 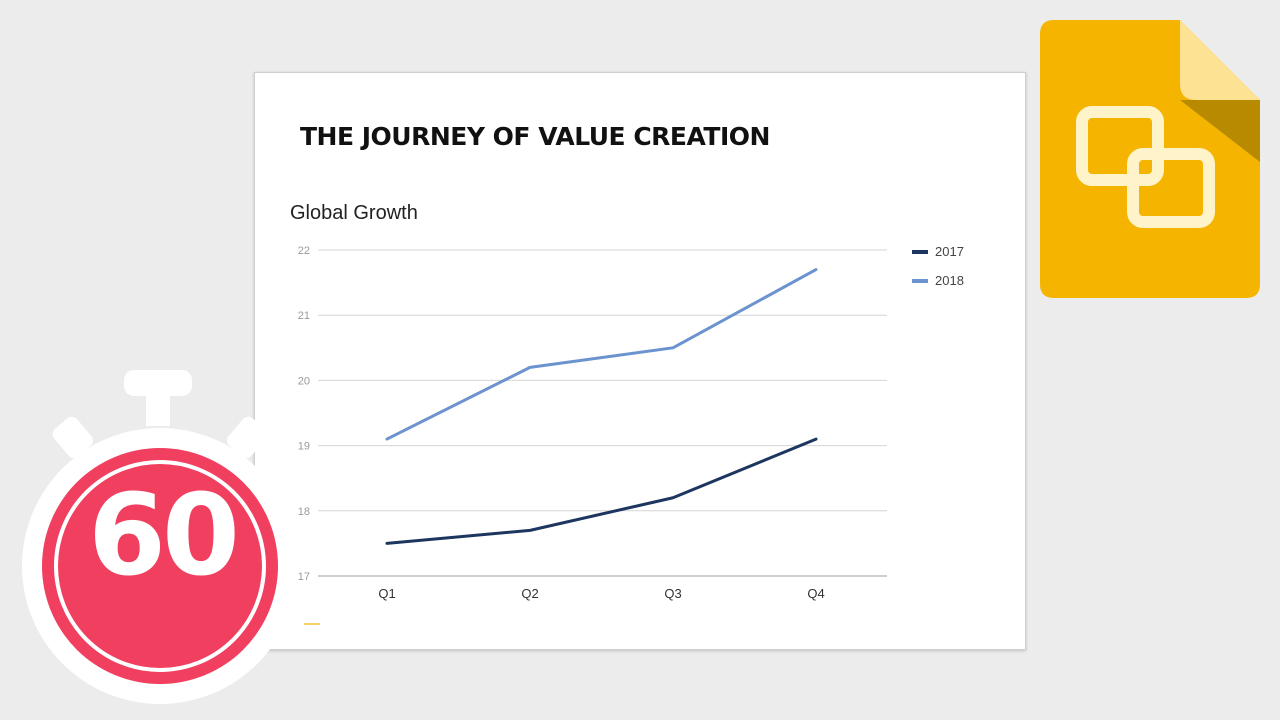 I want to click on slide-marker, so click(x=312, y=624).